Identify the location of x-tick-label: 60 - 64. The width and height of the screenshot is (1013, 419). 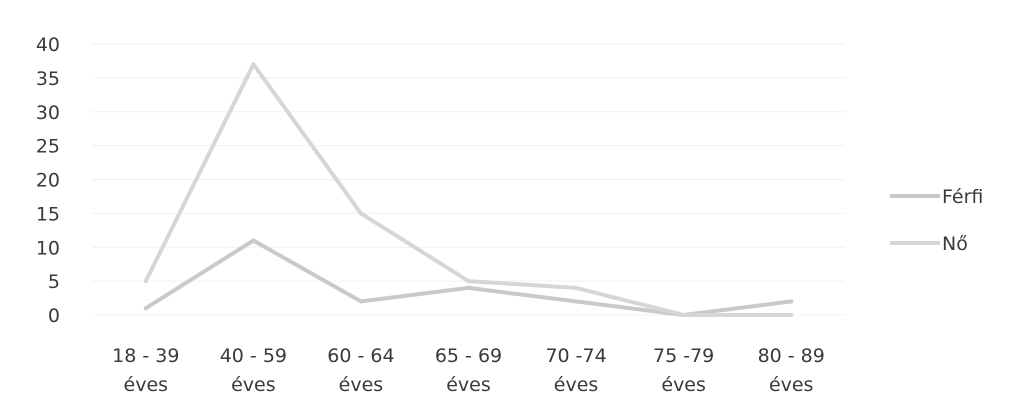
(360, 356).